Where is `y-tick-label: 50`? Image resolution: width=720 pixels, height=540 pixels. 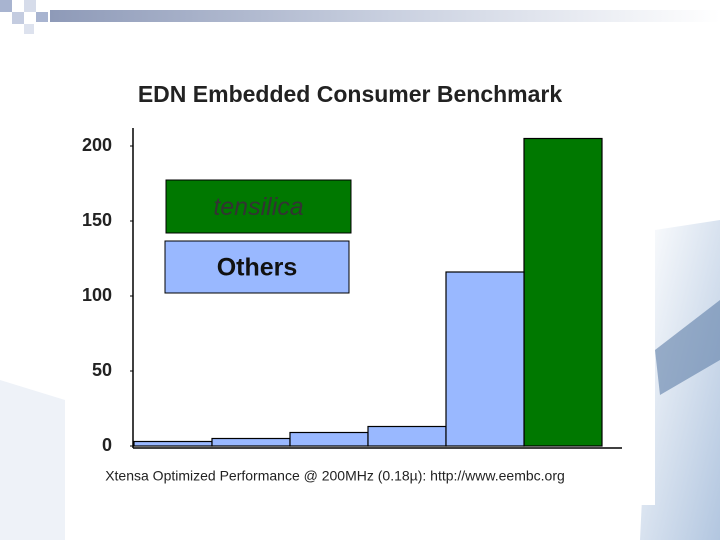 y-tick-label: 50 is located at coordinates (102, 370).